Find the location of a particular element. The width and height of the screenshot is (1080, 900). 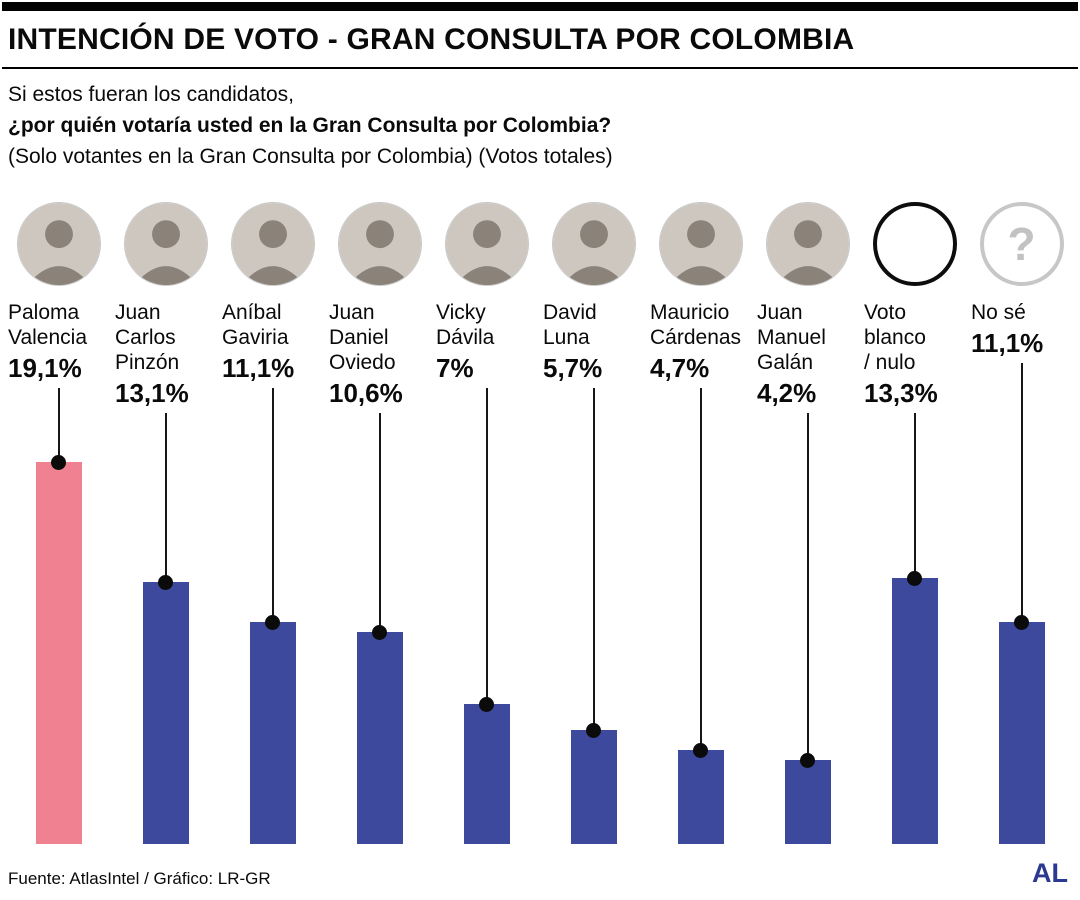

candidate-column-no-se: ? No sé 11,1% is located at coordinates (1021, 523).